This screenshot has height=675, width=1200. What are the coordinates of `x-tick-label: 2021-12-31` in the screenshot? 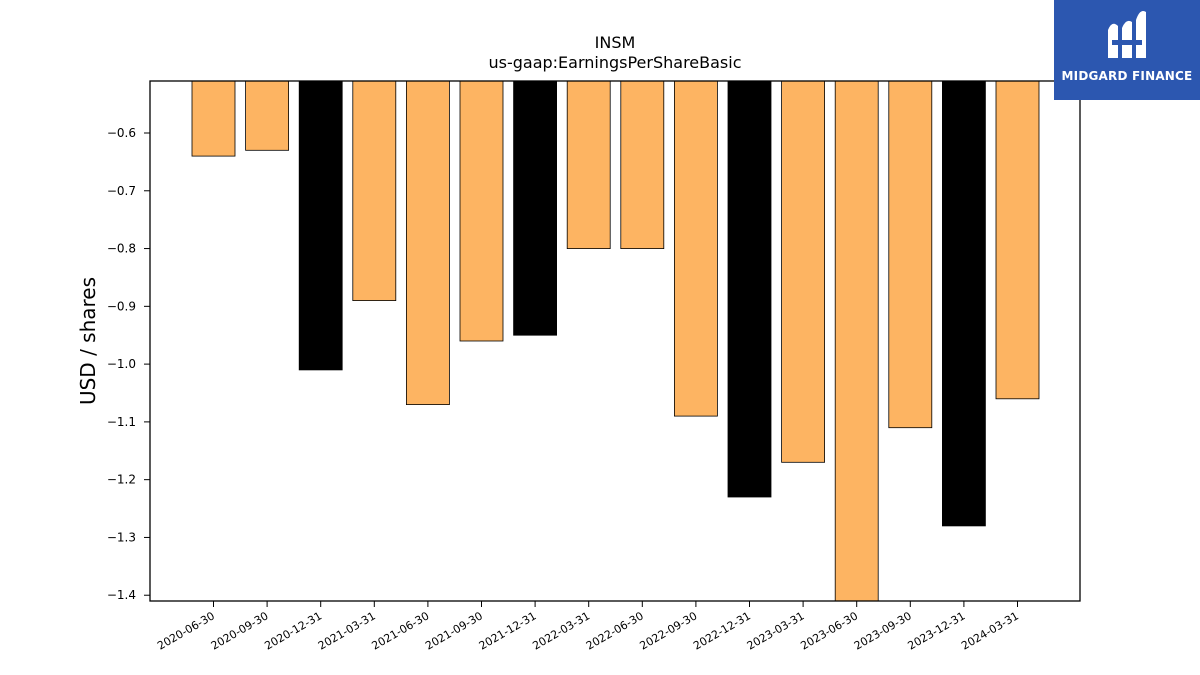 It's located at (508, 630).